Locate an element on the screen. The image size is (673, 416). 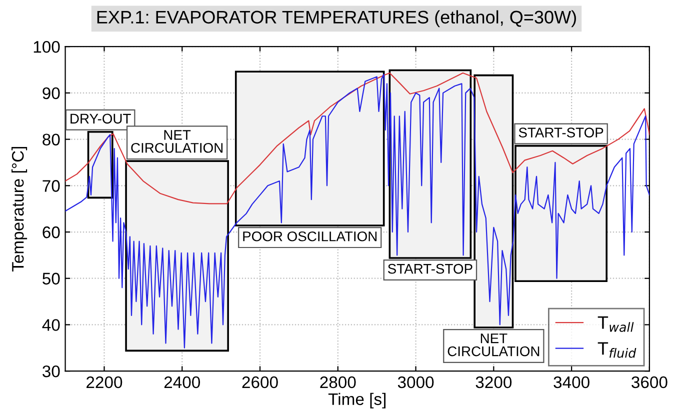
x-tick-label: 3400 is located at coordinates (572, 382).